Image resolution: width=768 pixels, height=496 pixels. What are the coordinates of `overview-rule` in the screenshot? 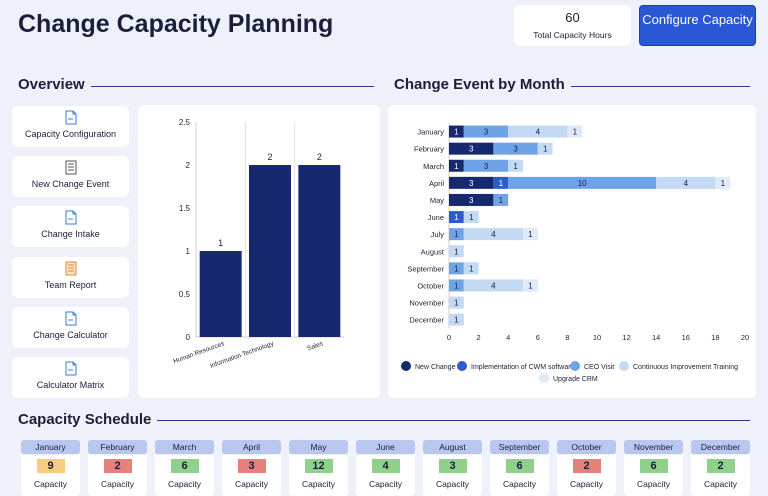 It's located at (196, 86).